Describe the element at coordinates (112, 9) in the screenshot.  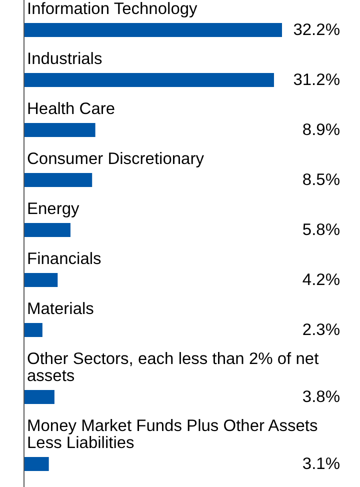
I see `y-tick-label: Information Technology` at that location.